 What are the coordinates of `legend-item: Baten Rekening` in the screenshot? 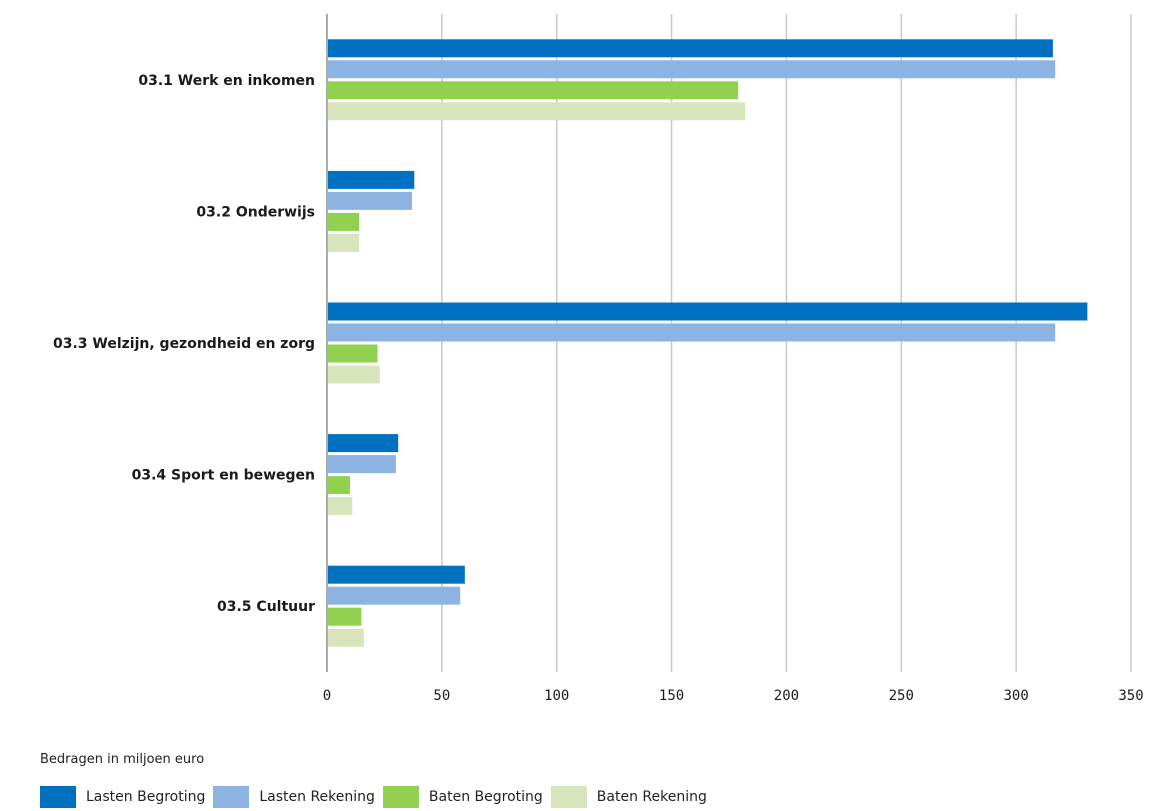 It's located at (628, 797).